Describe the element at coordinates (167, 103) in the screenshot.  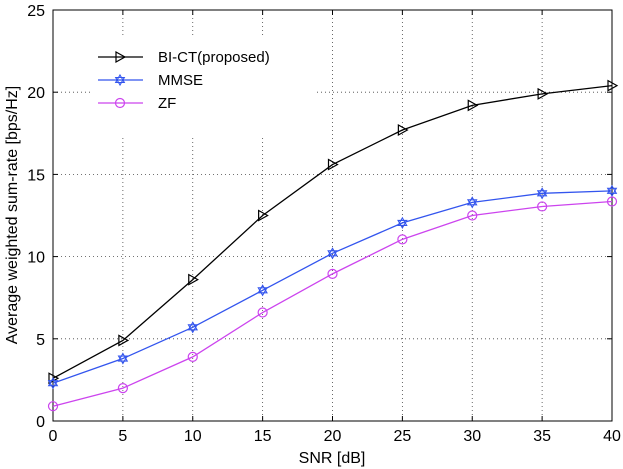
I see `legend-label-zf: ZF` at that location.